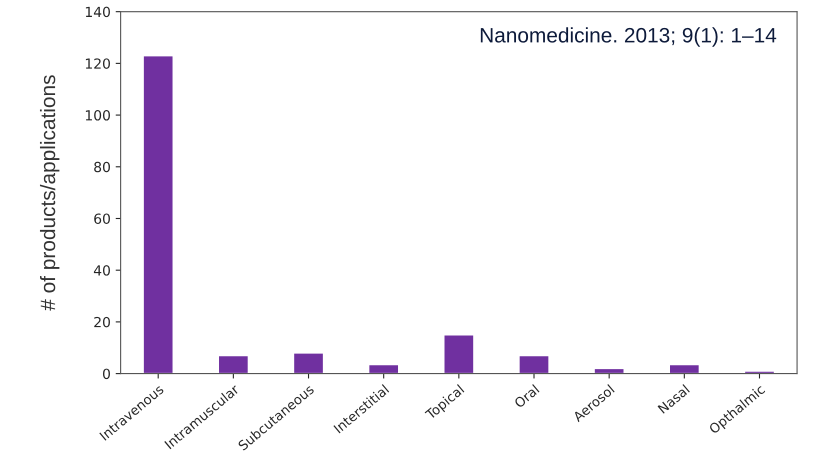  Describe the element at coordinates (98, 115) in the screenshot. I see `y-tick-label: 100` at that location.